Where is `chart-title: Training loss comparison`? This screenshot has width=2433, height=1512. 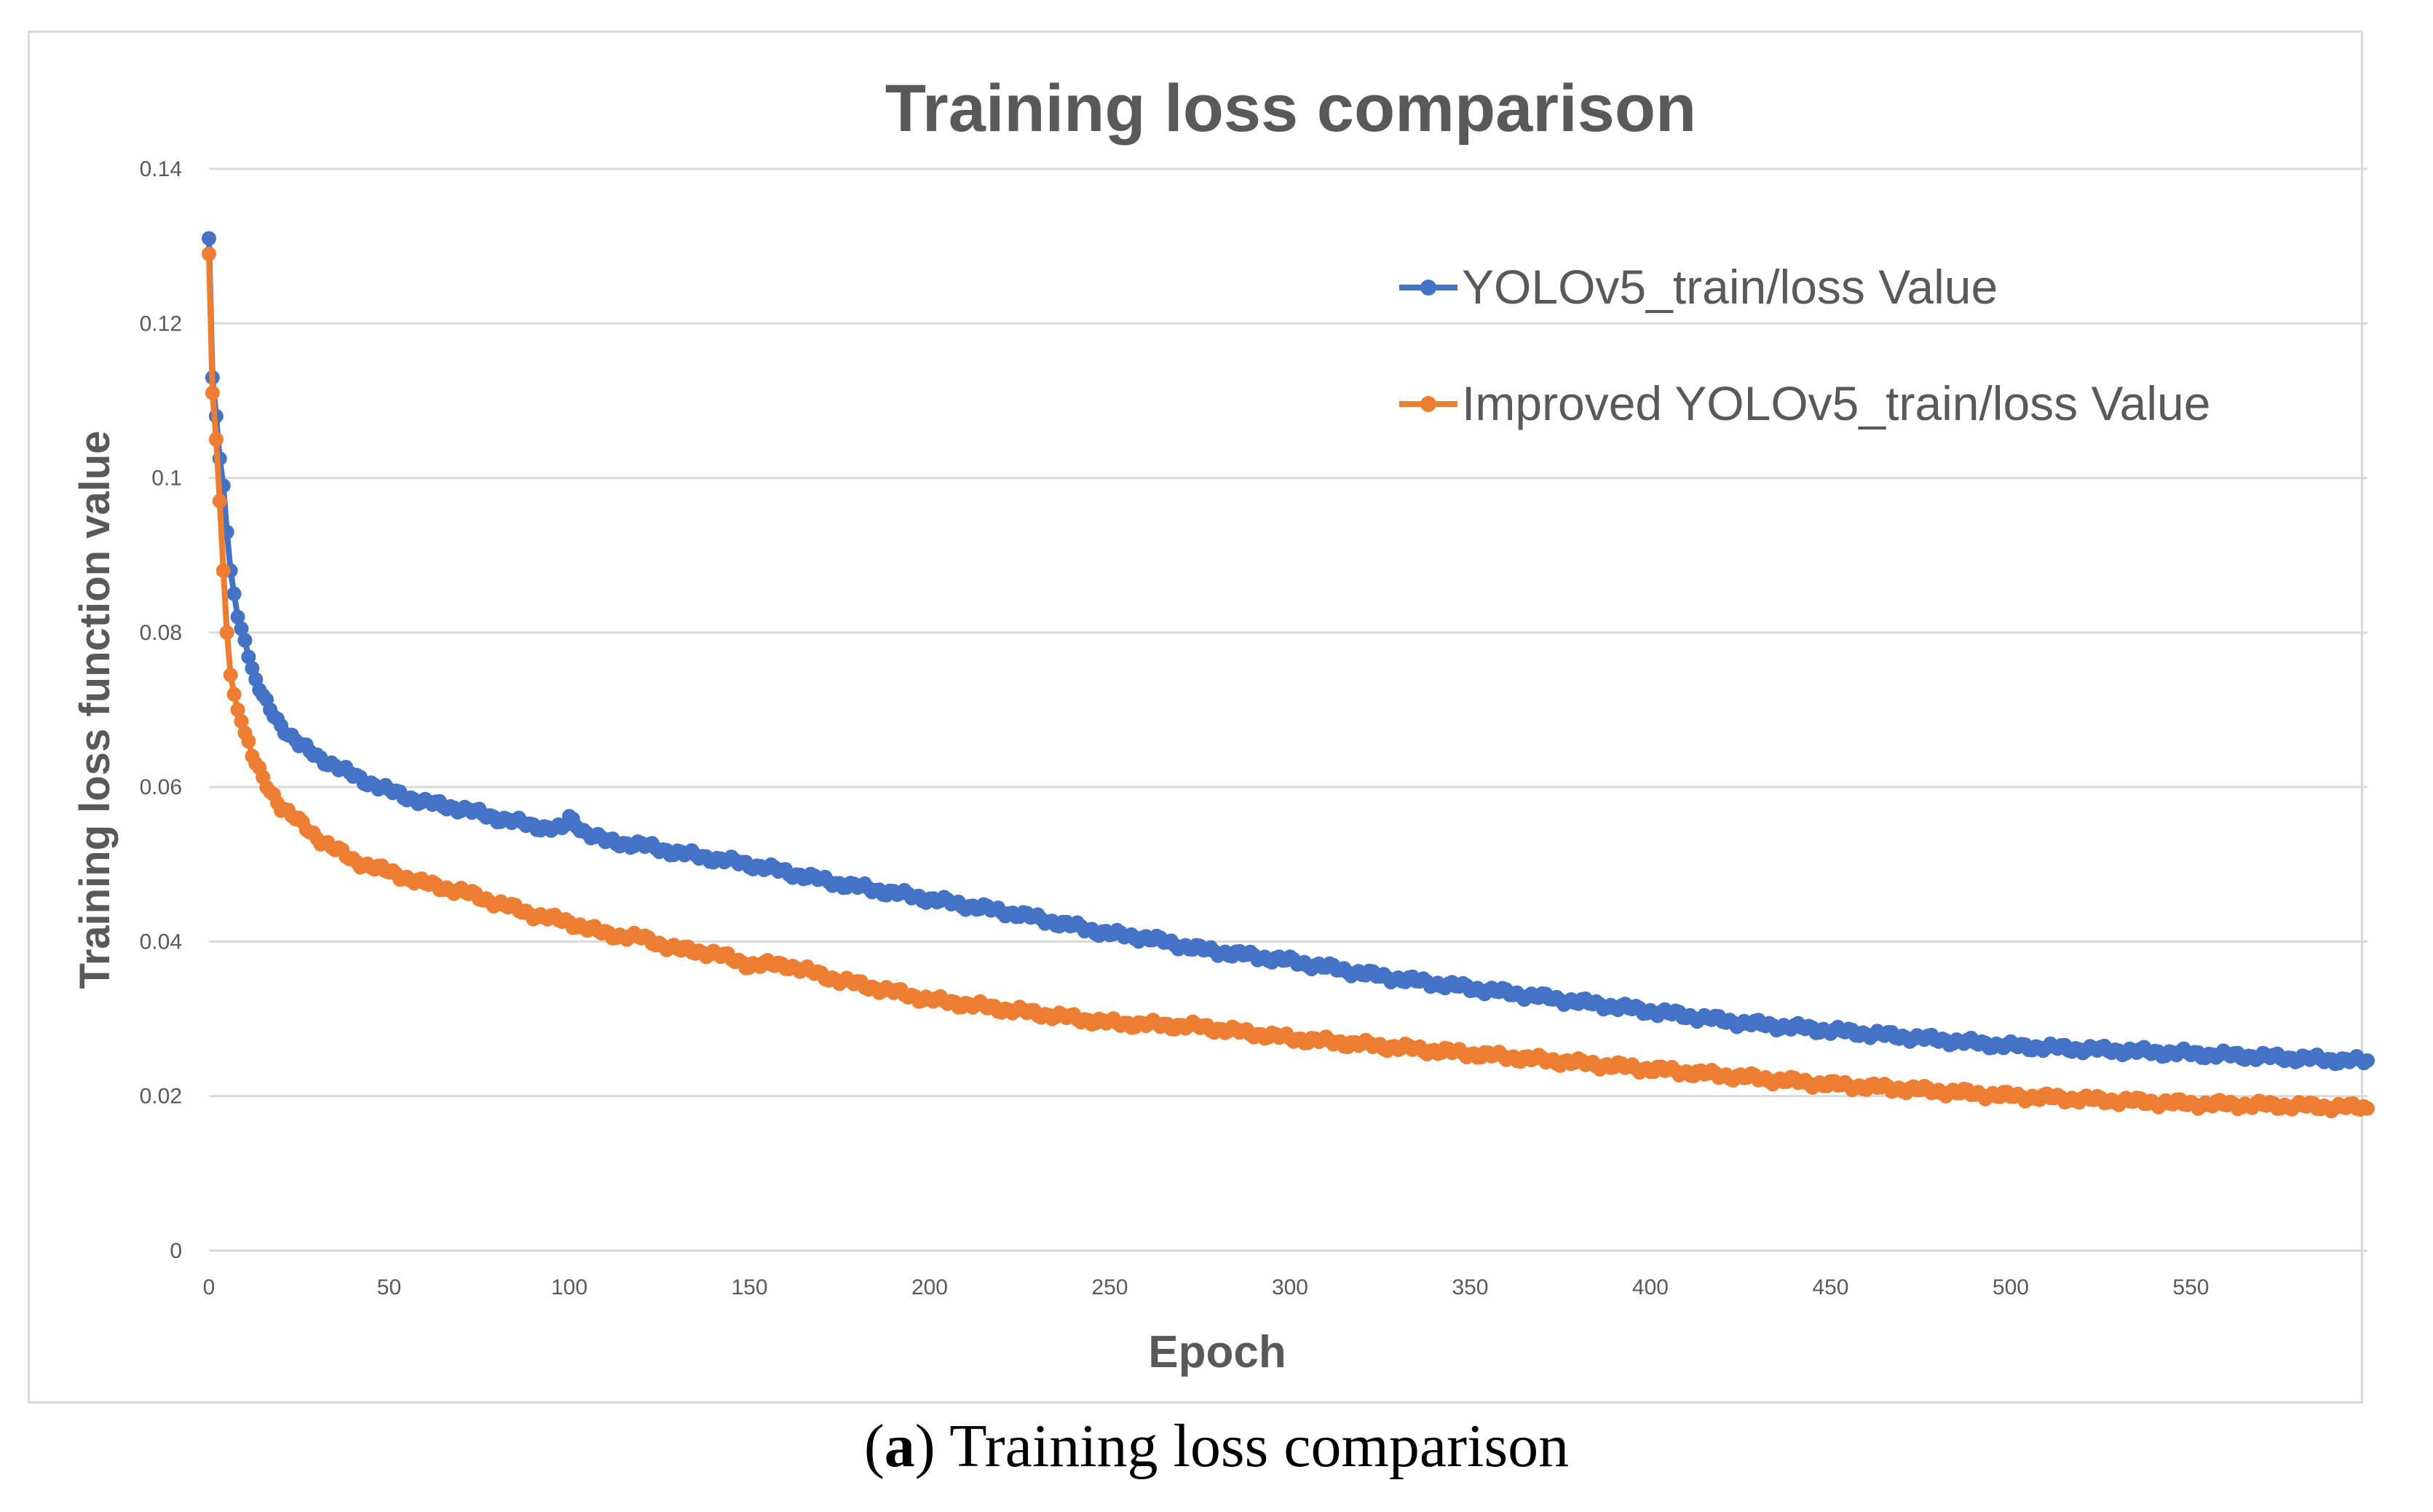
chart-title: Training loss comparison is located at coordinates (1290, 108).